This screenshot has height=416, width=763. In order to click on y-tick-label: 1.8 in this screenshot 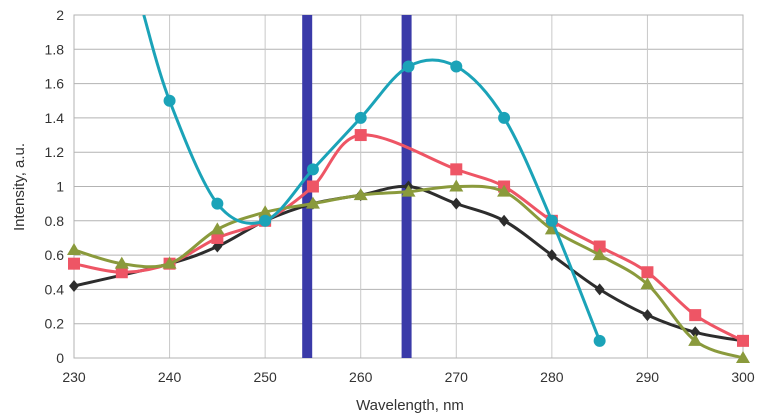, I will do `click(55, 49)`.